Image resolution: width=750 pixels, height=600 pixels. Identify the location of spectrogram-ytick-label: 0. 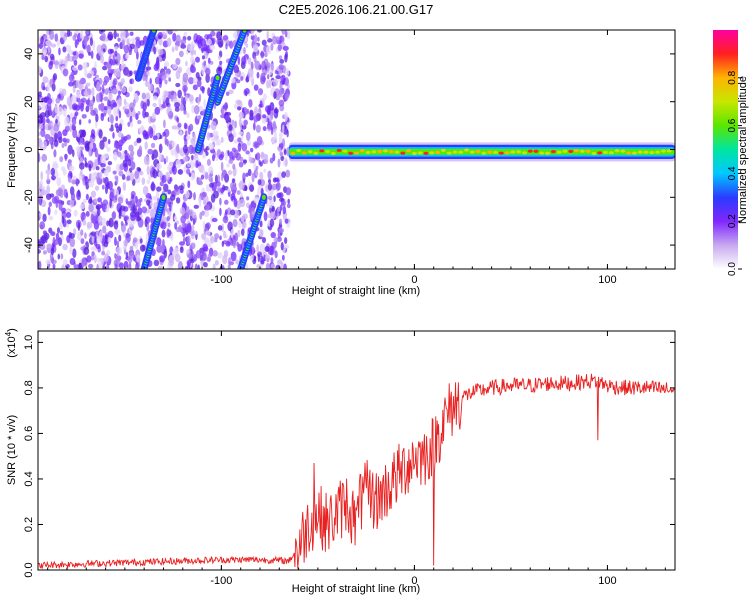
(29, 149).